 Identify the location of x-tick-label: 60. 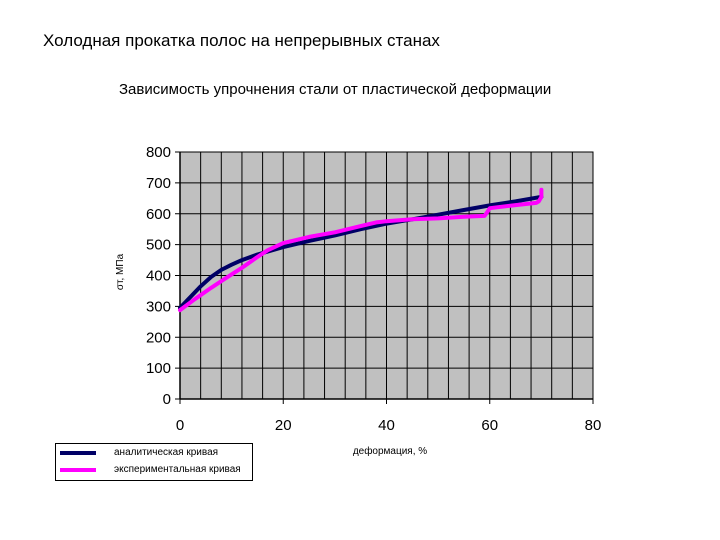
(489, 425).